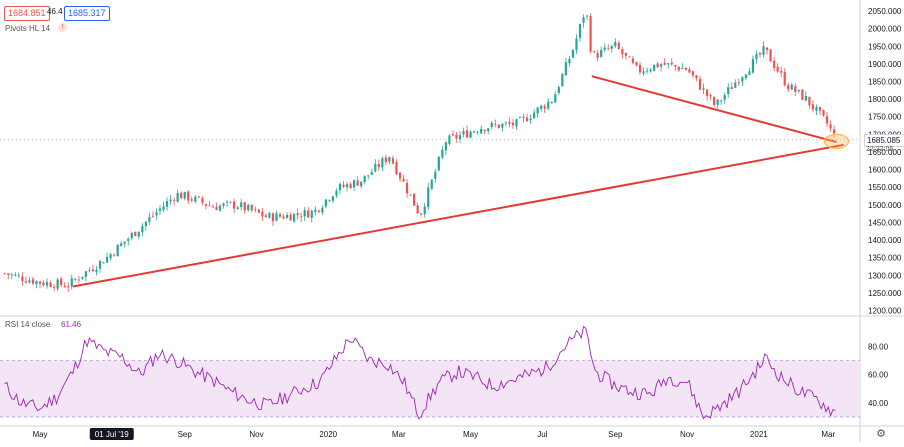 The image size is (904, 447). Describe the element at coordinates (885, 117) in the screenshot. I see `price-tick-label: 1750.000` at that location.